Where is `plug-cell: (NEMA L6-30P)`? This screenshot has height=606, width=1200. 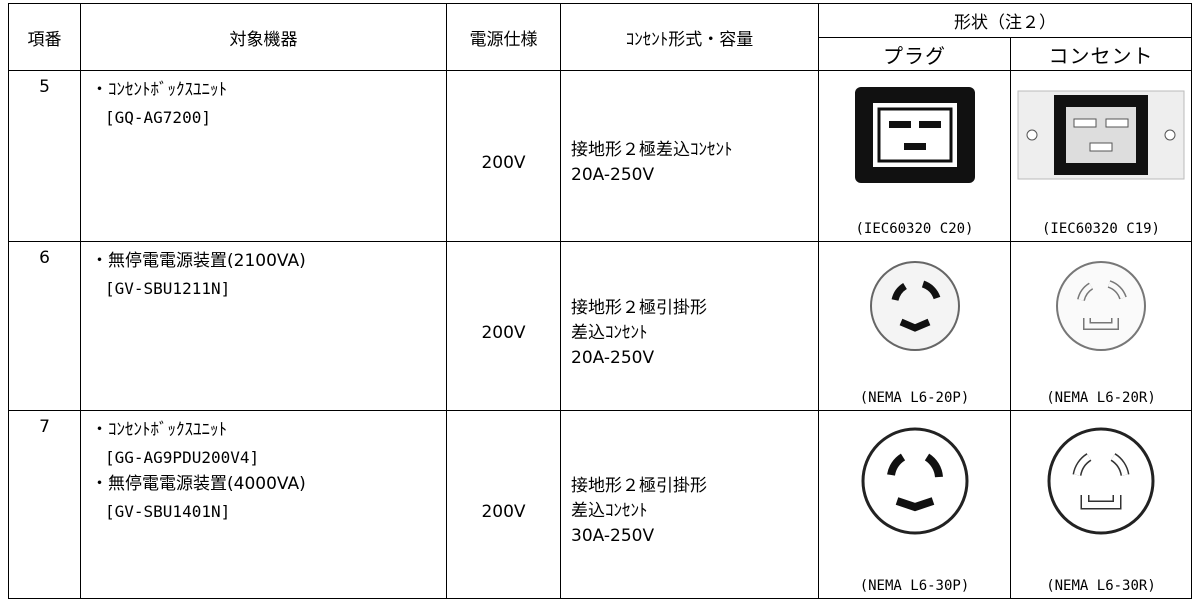 plug-cell: (NEMA L6-30P) is located at coordinates (914, 504).